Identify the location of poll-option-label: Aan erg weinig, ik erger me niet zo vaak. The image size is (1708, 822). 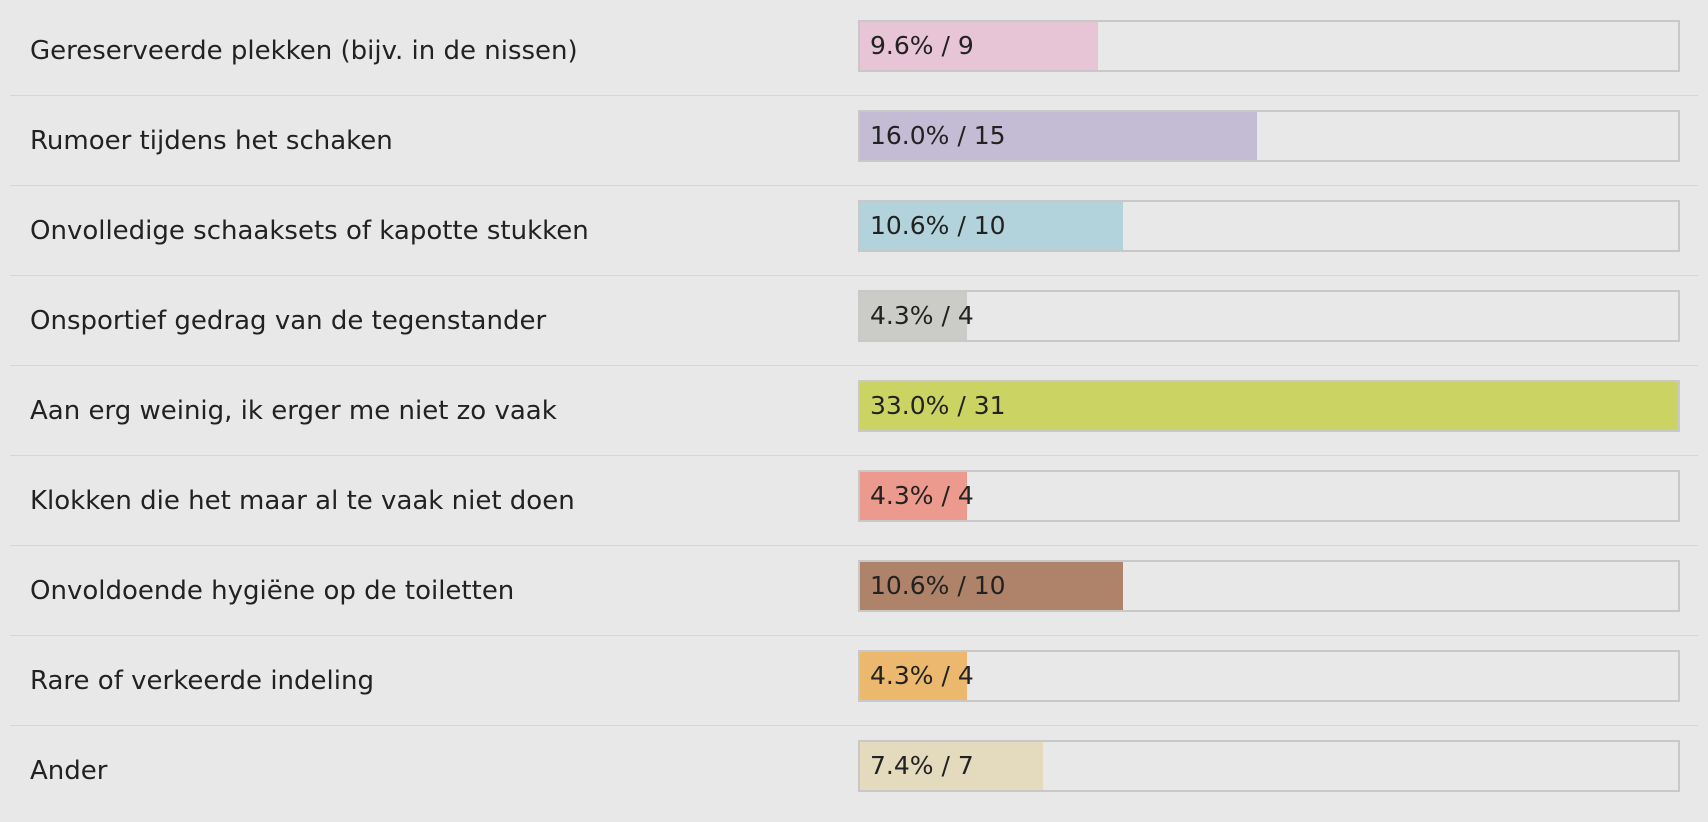
(293, 411).